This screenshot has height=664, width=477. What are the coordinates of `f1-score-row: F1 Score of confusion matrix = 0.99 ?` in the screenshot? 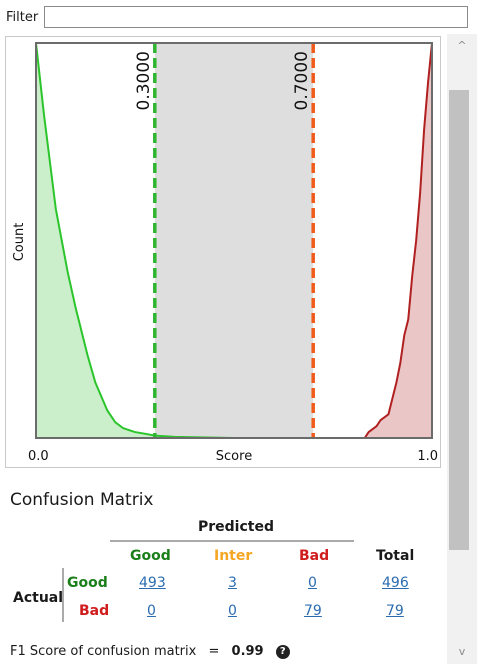 It's located at (150, 651).